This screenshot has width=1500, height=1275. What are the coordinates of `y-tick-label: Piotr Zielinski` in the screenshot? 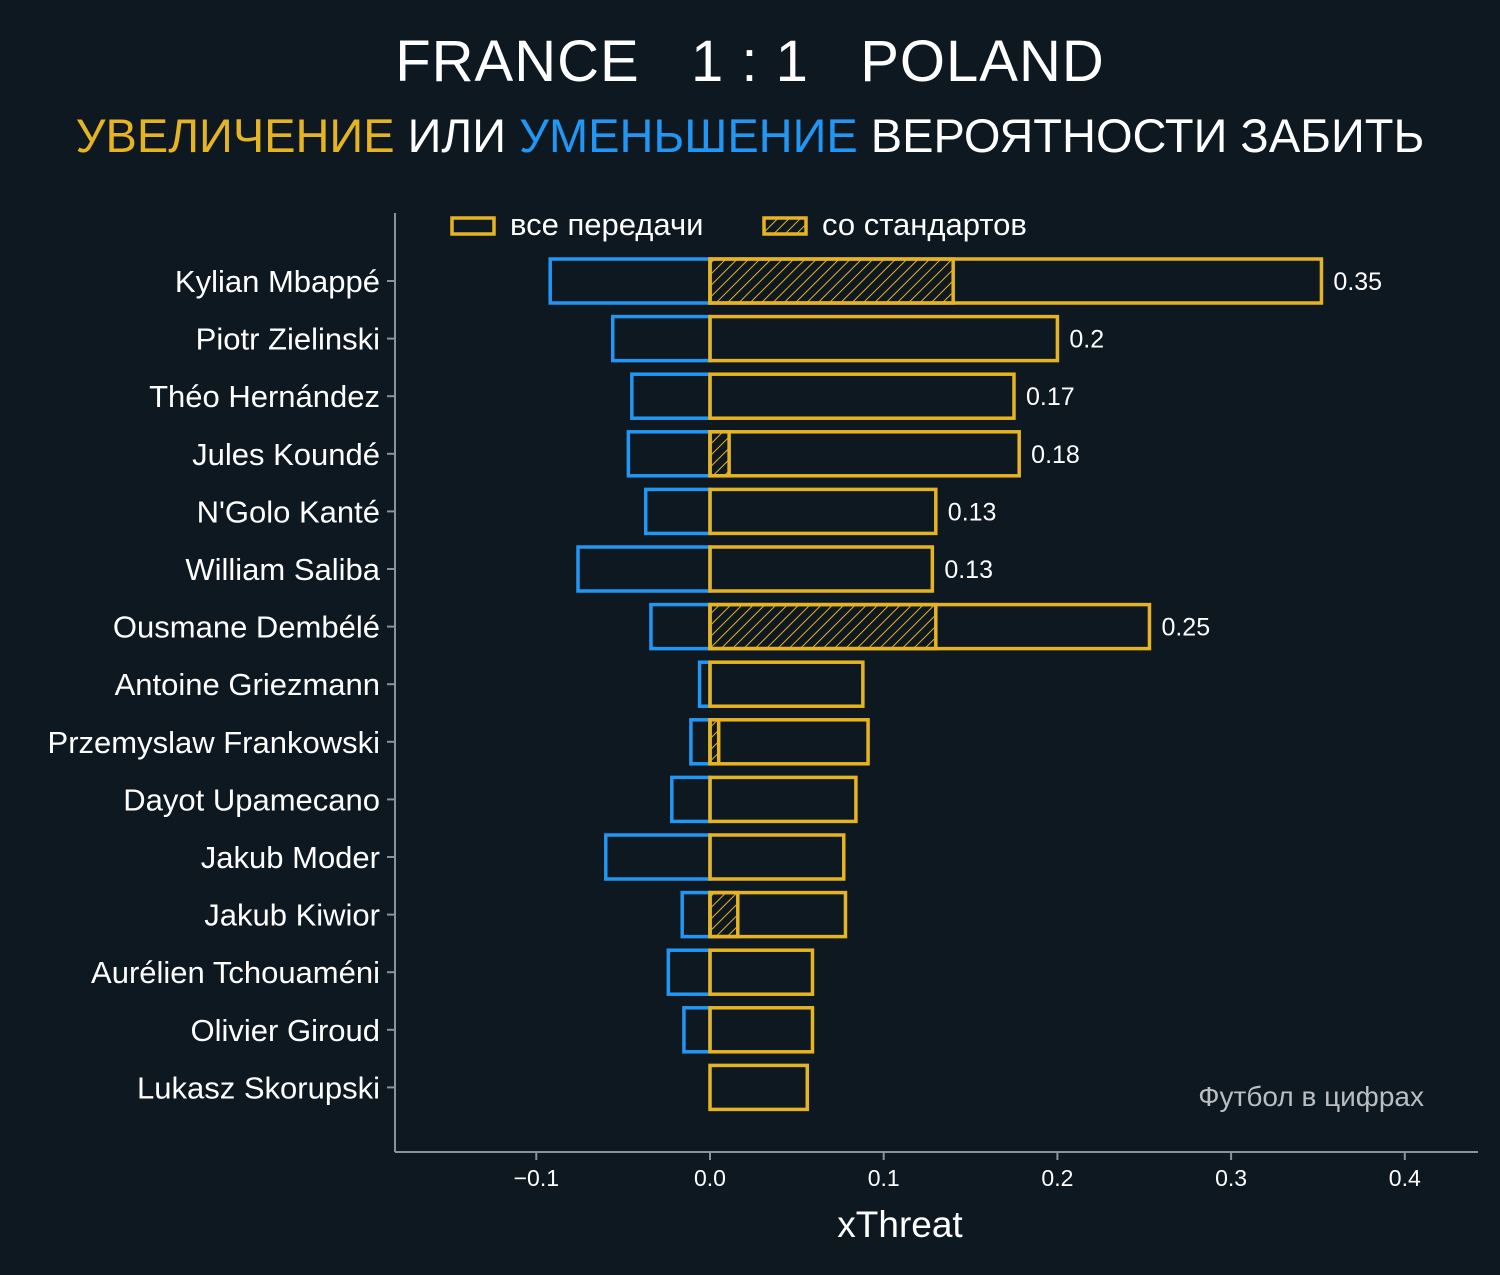 It's located at (288, 339).